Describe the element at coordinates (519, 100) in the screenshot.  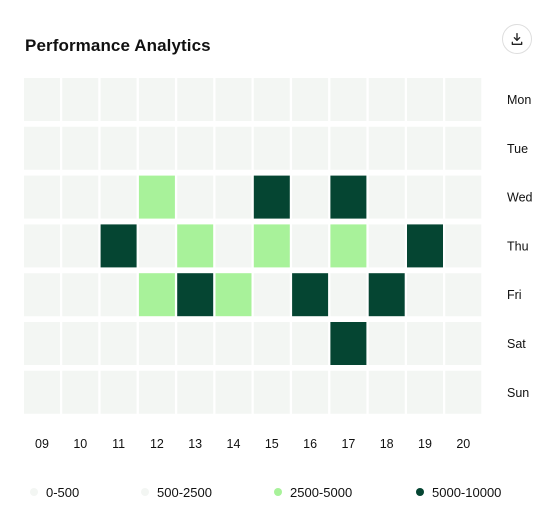
I see `y-axis-label-mon: Mon` at that location.